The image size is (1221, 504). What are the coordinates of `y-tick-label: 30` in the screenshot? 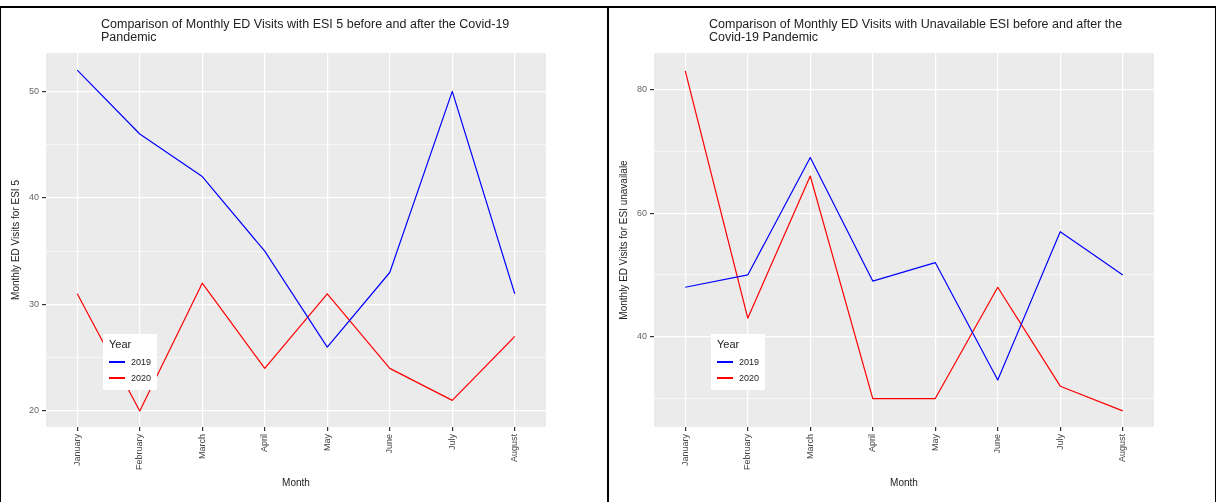 It's located at (34, 303).